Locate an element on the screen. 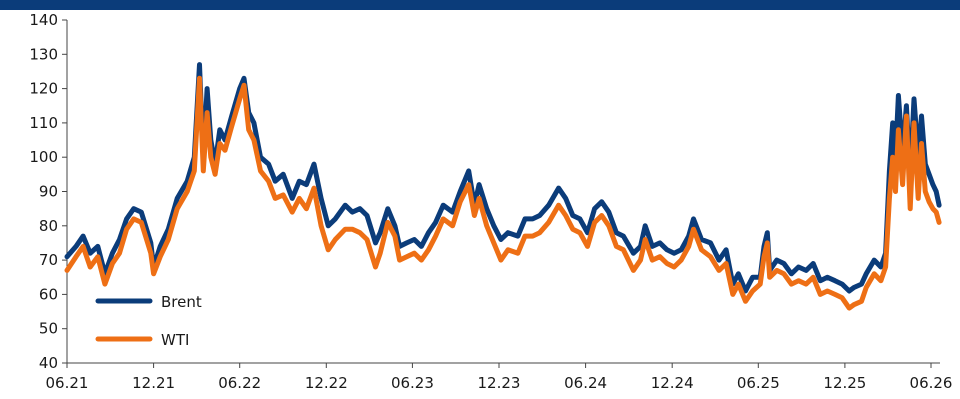 Image resolution: width=960 pixels, height=399 pixels. y-tick-label: 130 is located at coordinates (43, 54).